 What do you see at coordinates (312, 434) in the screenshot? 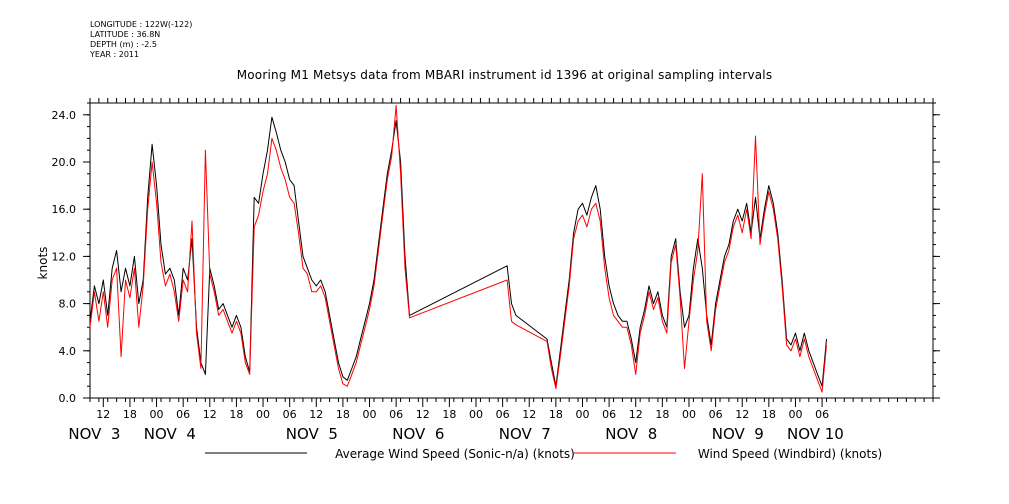
I see `x-date-label: NOV 5` at bounding box center [312, 434].